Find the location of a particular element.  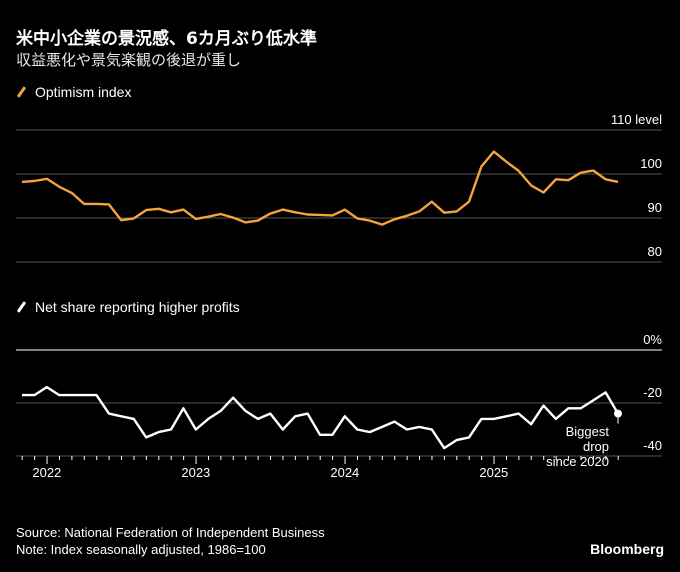

x-tick-label: 2025 is located at coordinates (493, 472).